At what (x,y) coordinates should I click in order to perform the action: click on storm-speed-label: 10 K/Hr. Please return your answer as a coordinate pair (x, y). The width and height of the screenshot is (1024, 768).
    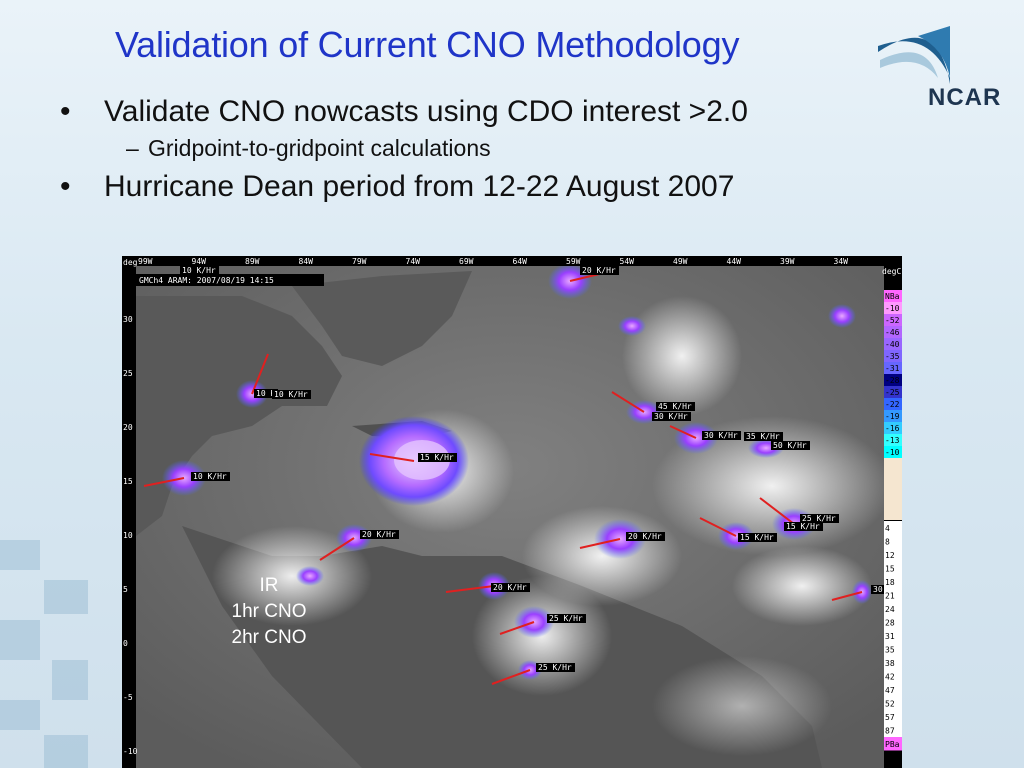
    Looking at the image, I should click on (199, 270).